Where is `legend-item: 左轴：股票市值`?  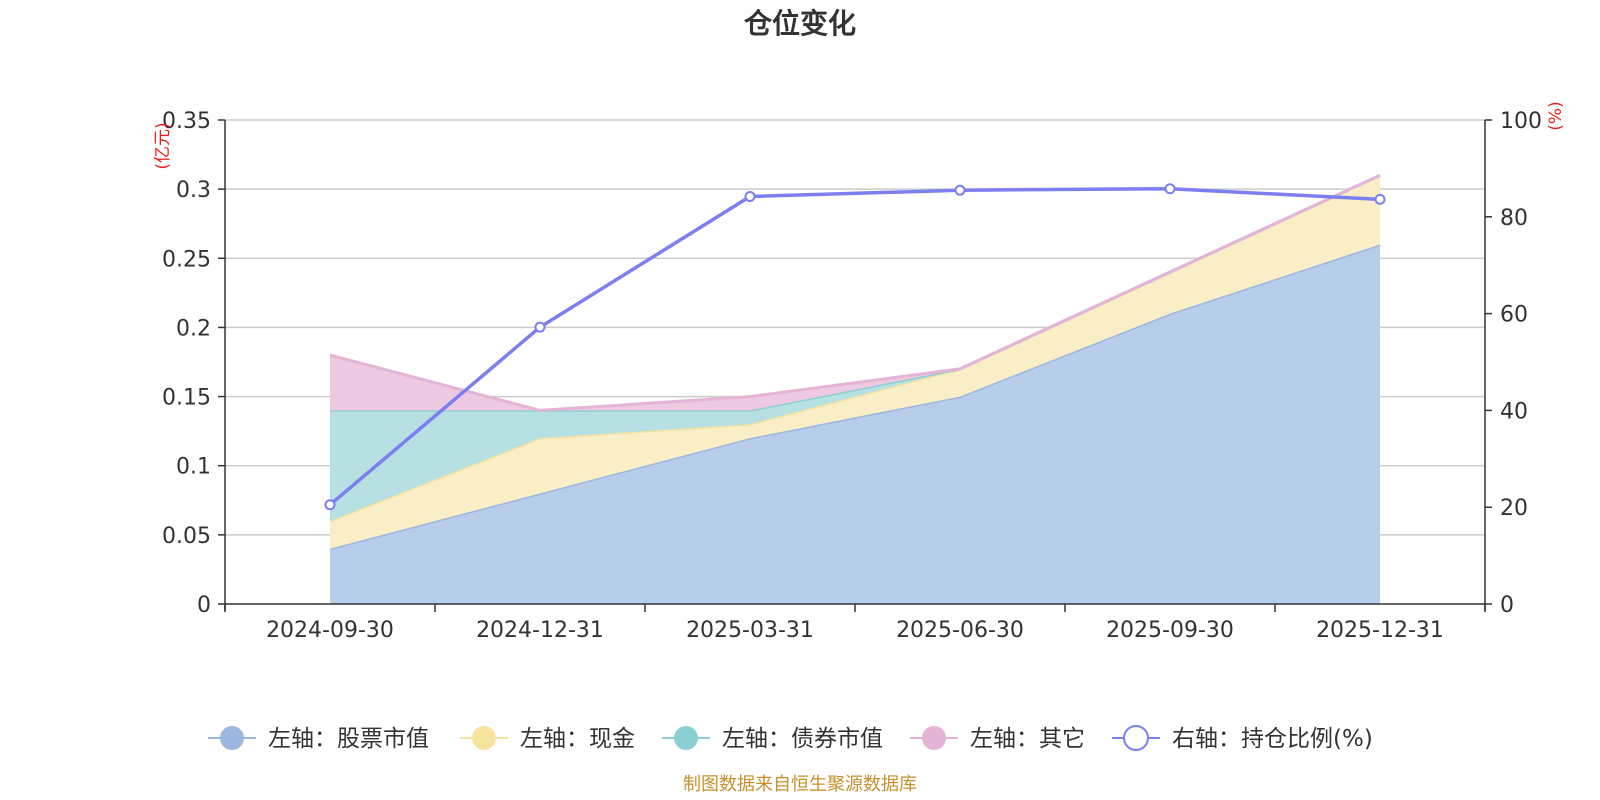
legend-item: 左轴：股票市值 is located at coordinates (318, 739).